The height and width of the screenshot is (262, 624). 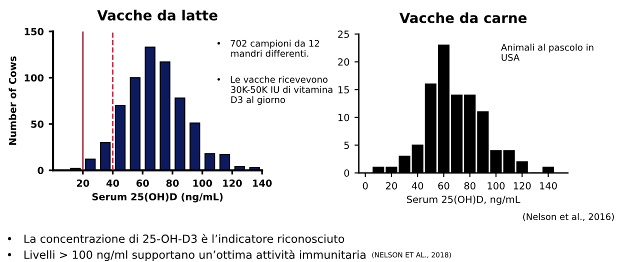 What do you see at coordinates (346, 145) in the screenshot?
I see `y-tick-label: 5` at bounding box center [346, 145].